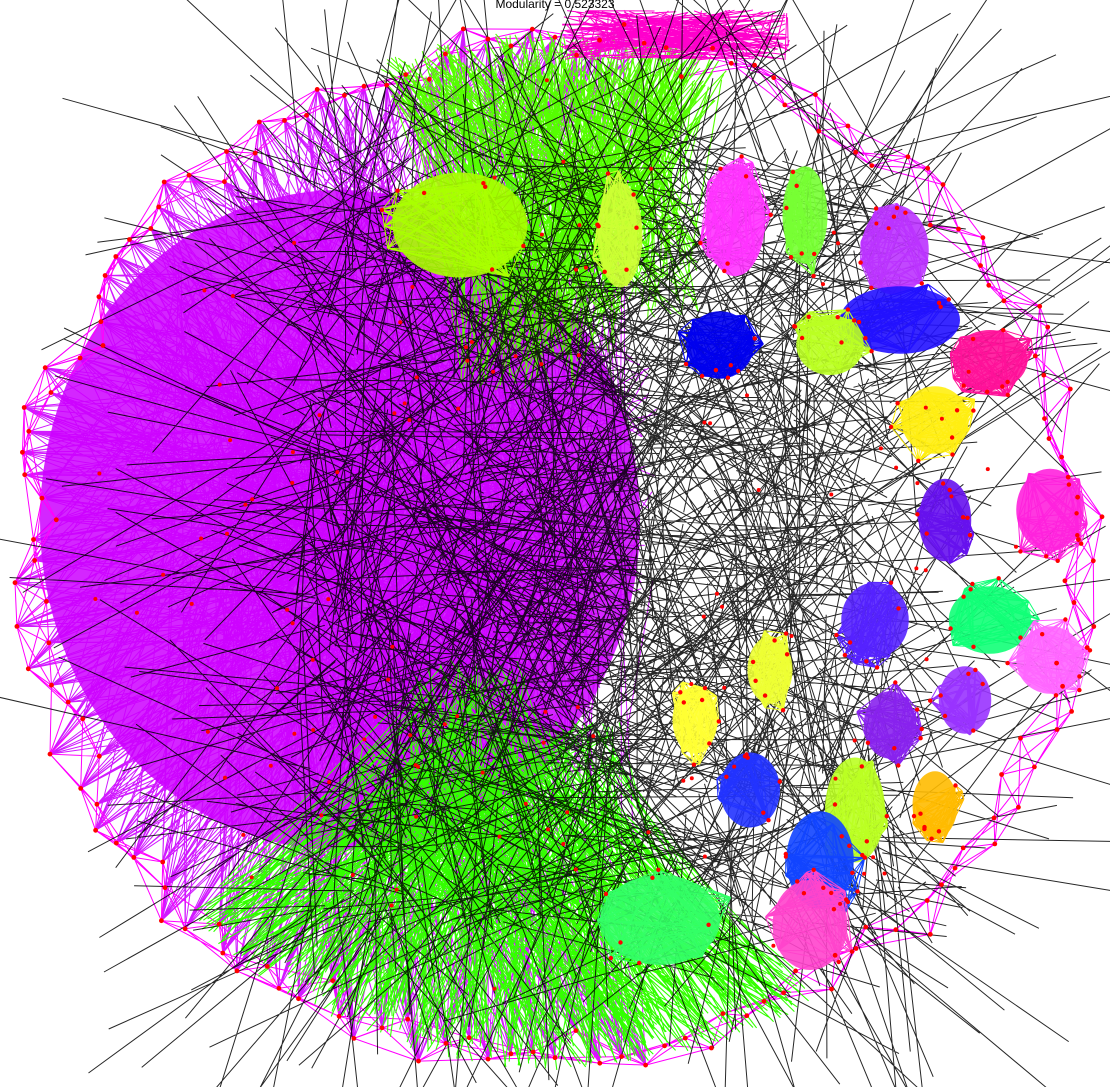 The height and width of the screenshot is (1087, 1110). What do you see at coordinates (938, 814) in the screenshot?
I see `community-orange-clique-edges` at bounding box center [938, 814].